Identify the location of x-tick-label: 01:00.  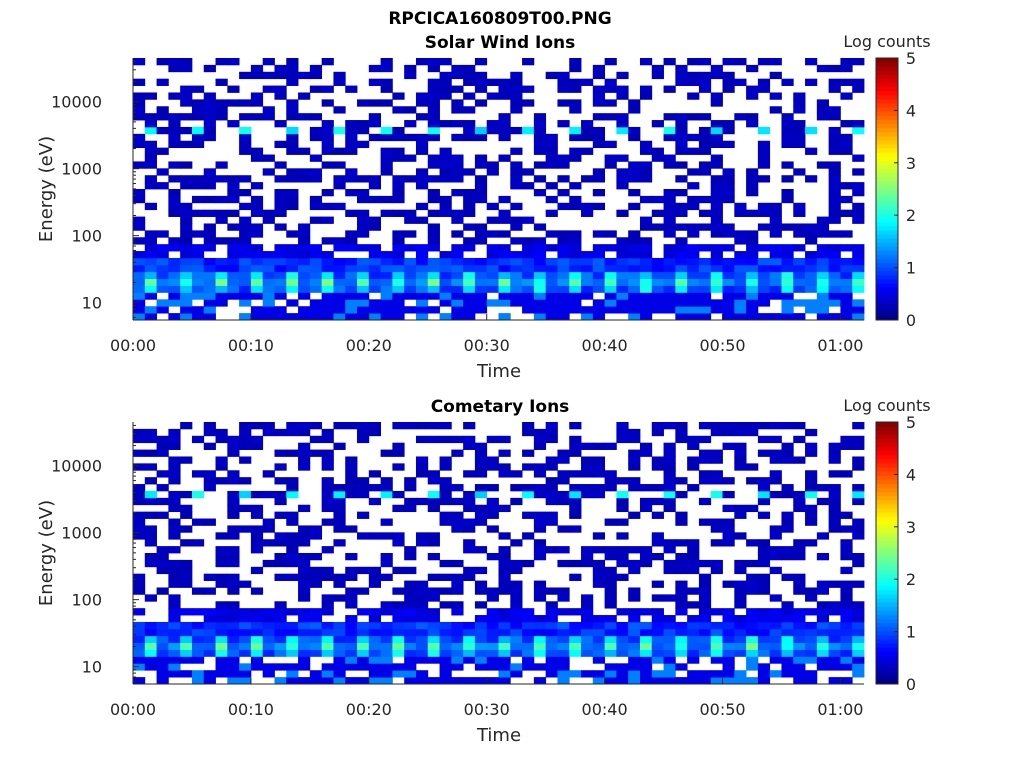
(840, 345).